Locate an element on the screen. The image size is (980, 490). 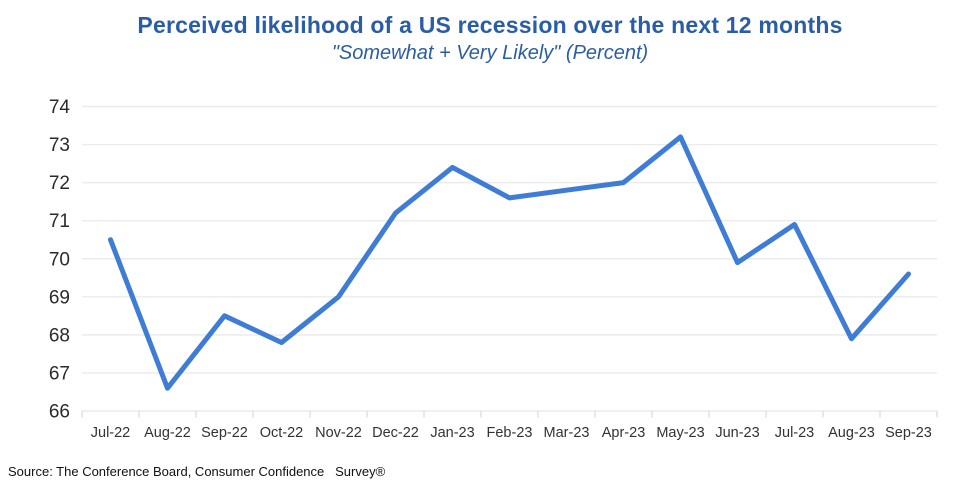
x-axis-label: Jul-23 is located at coordinates (795, 433).